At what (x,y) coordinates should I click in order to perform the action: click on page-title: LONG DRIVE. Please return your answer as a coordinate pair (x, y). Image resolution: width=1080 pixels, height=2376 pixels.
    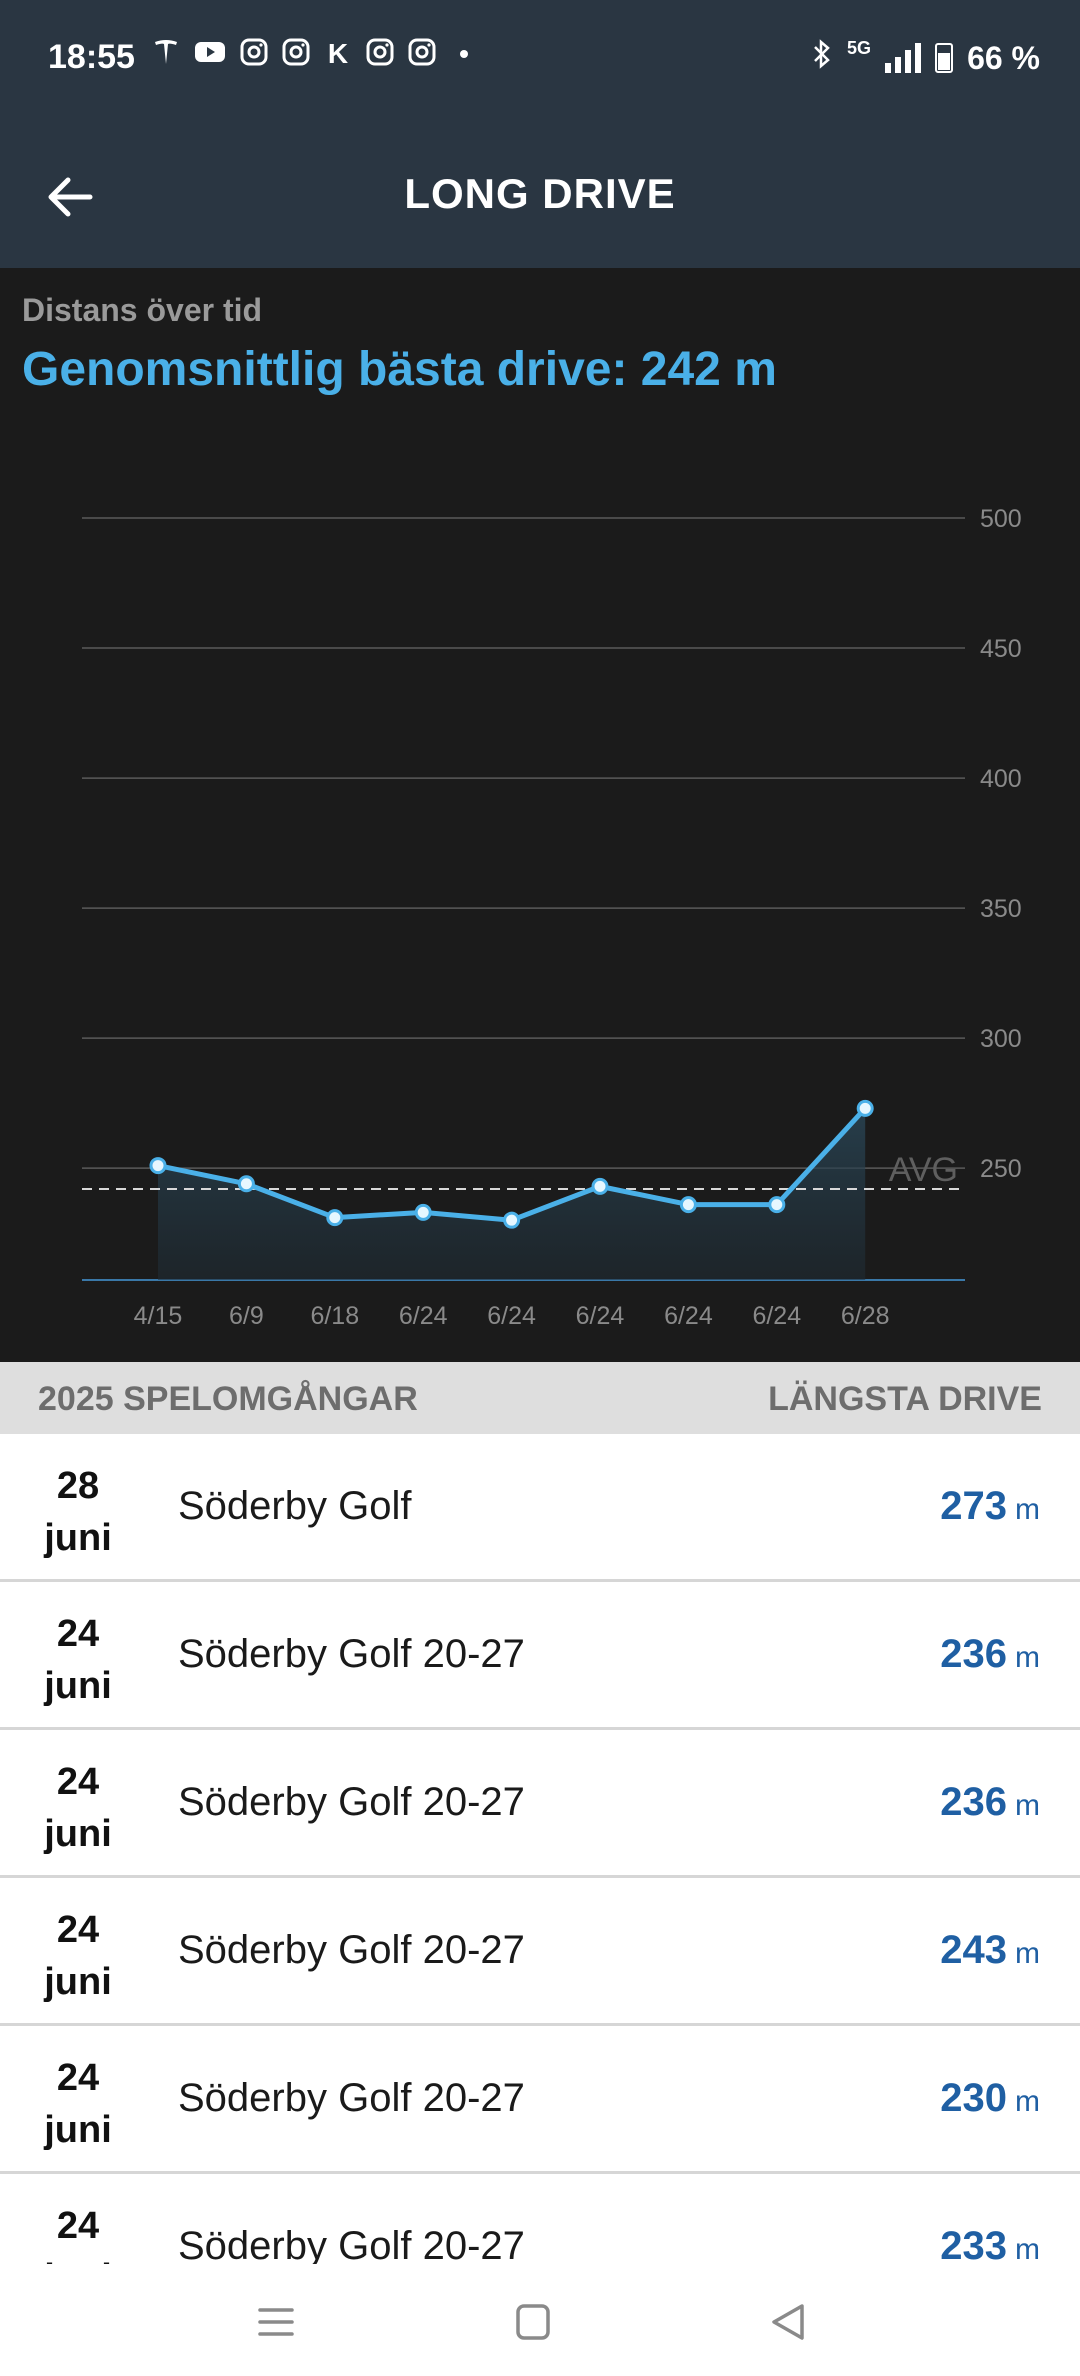
    Looking at the image, I should click on (540, 193).